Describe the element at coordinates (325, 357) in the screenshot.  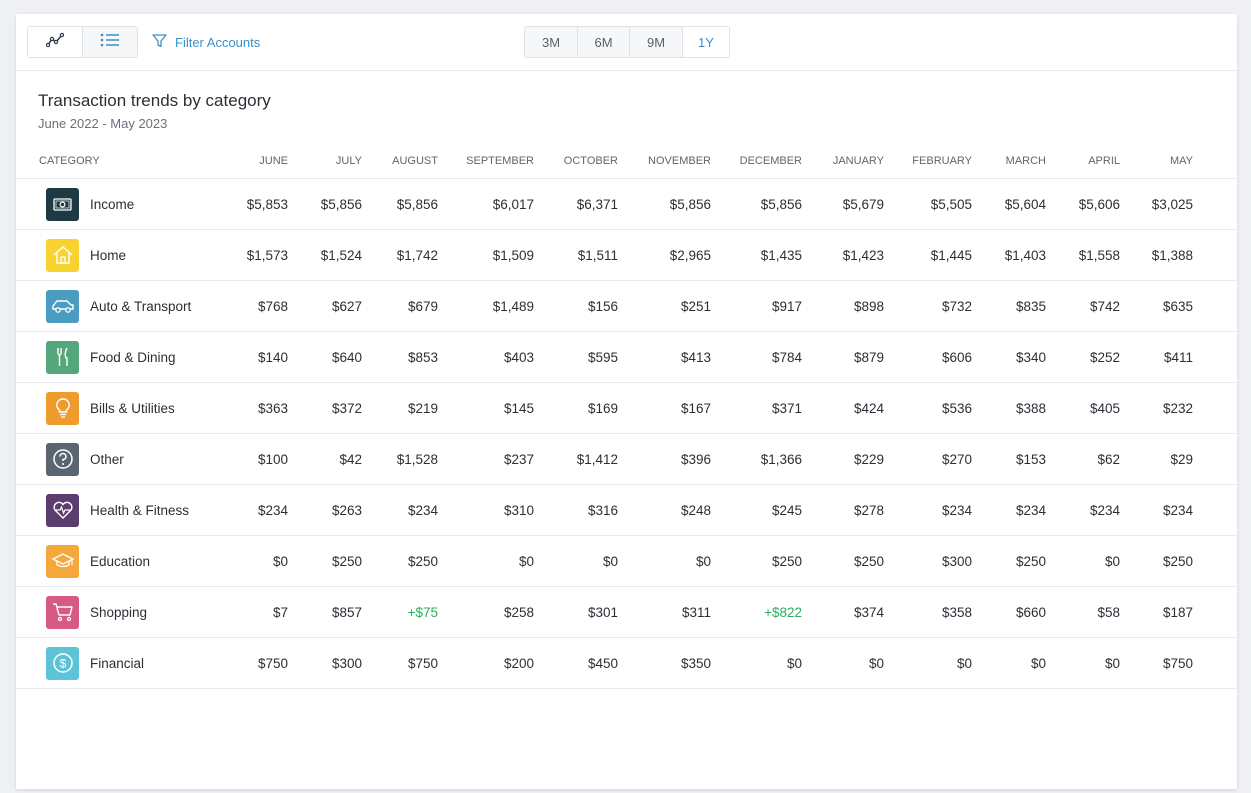
I see `amount-cell: $640` at that location.